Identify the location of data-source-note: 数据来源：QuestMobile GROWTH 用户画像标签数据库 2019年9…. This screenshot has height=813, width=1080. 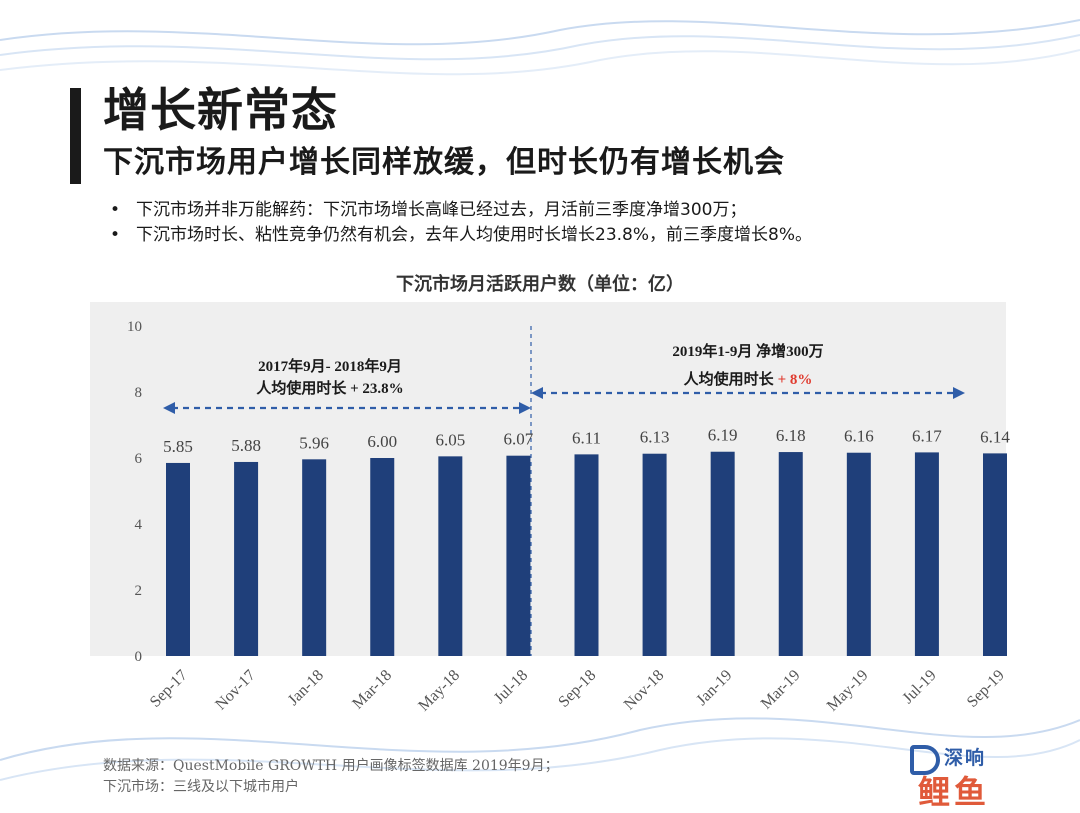
(331, 777).